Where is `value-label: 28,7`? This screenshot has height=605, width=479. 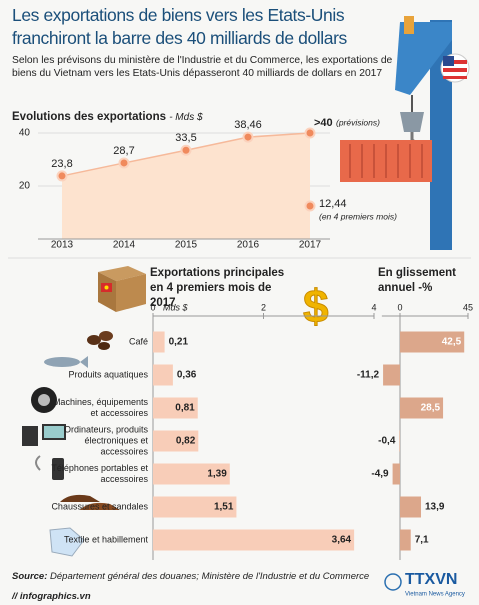 value-label: 28,7 is located at coordinates (123, 151).